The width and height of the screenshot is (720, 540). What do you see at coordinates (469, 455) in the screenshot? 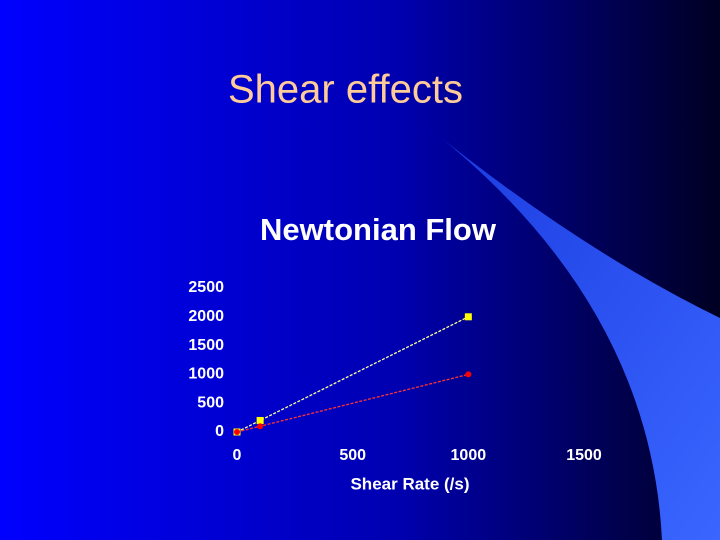
I see `x-tick-label: 1000` at bounding box center [469, 455].